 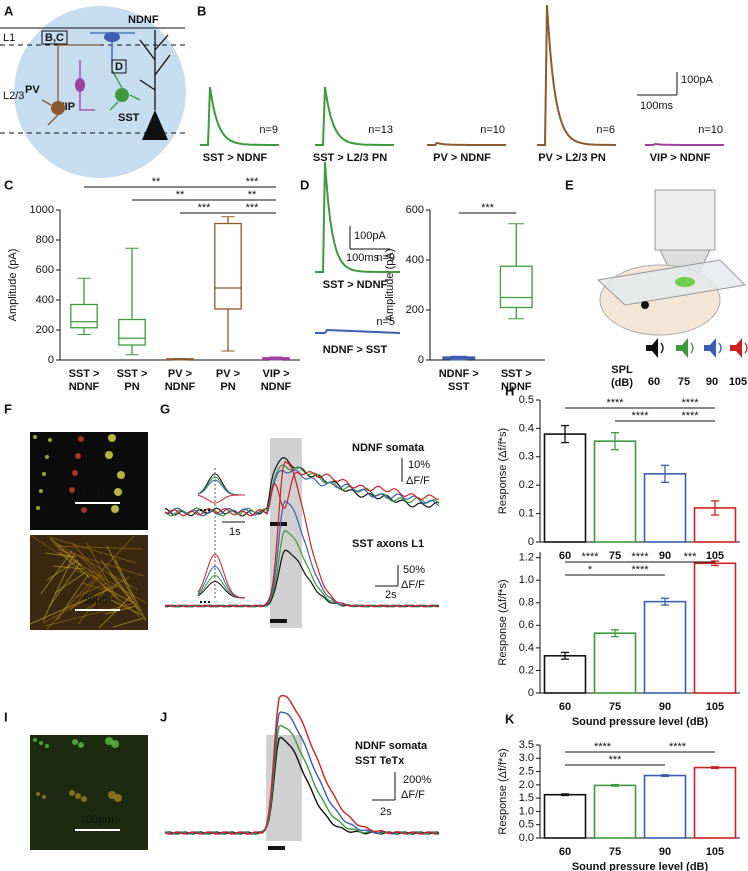 What do you see at coordinates (652, 348) in the screenshot?
I see `speaker` at bounding box center [652, 348].